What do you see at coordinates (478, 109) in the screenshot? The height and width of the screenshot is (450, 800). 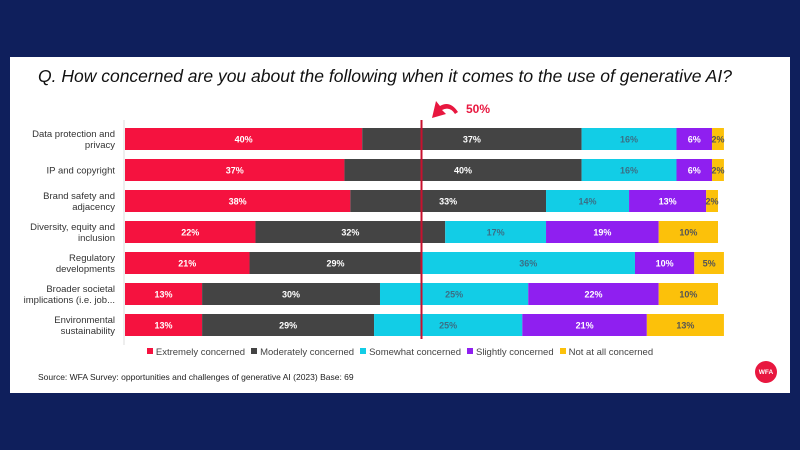 I see `fifty-percent-marker: 50%` at bounding box center [478, 109].